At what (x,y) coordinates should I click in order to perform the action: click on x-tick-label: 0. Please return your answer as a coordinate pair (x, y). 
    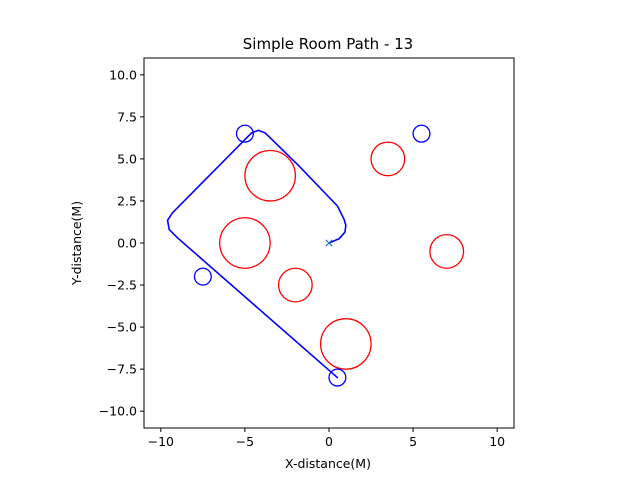
    Looking at the image, I should click on (329, 441).